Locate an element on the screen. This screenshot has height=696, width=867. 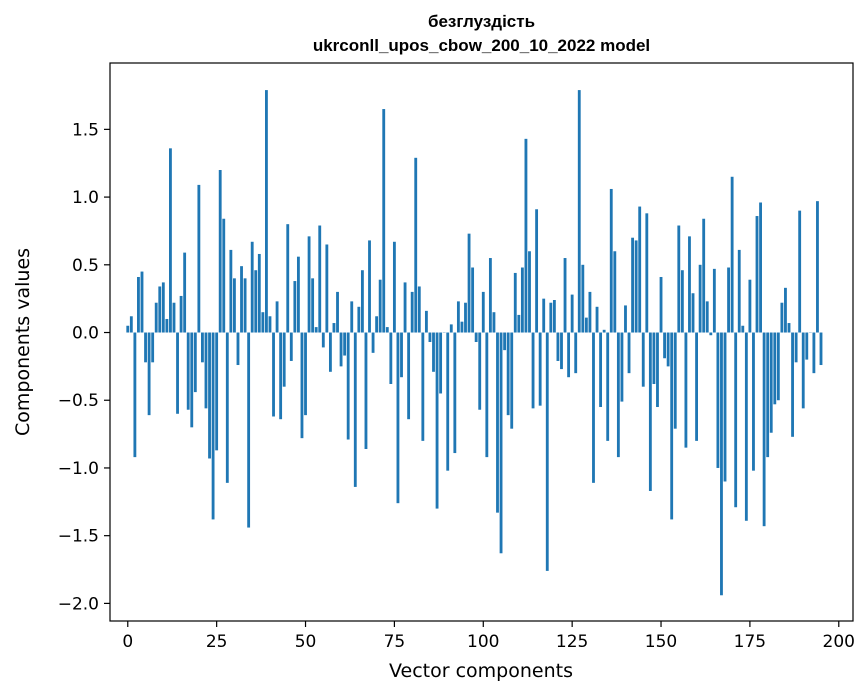
x-axis-label: Vector components is located at coordinates (481, 671).